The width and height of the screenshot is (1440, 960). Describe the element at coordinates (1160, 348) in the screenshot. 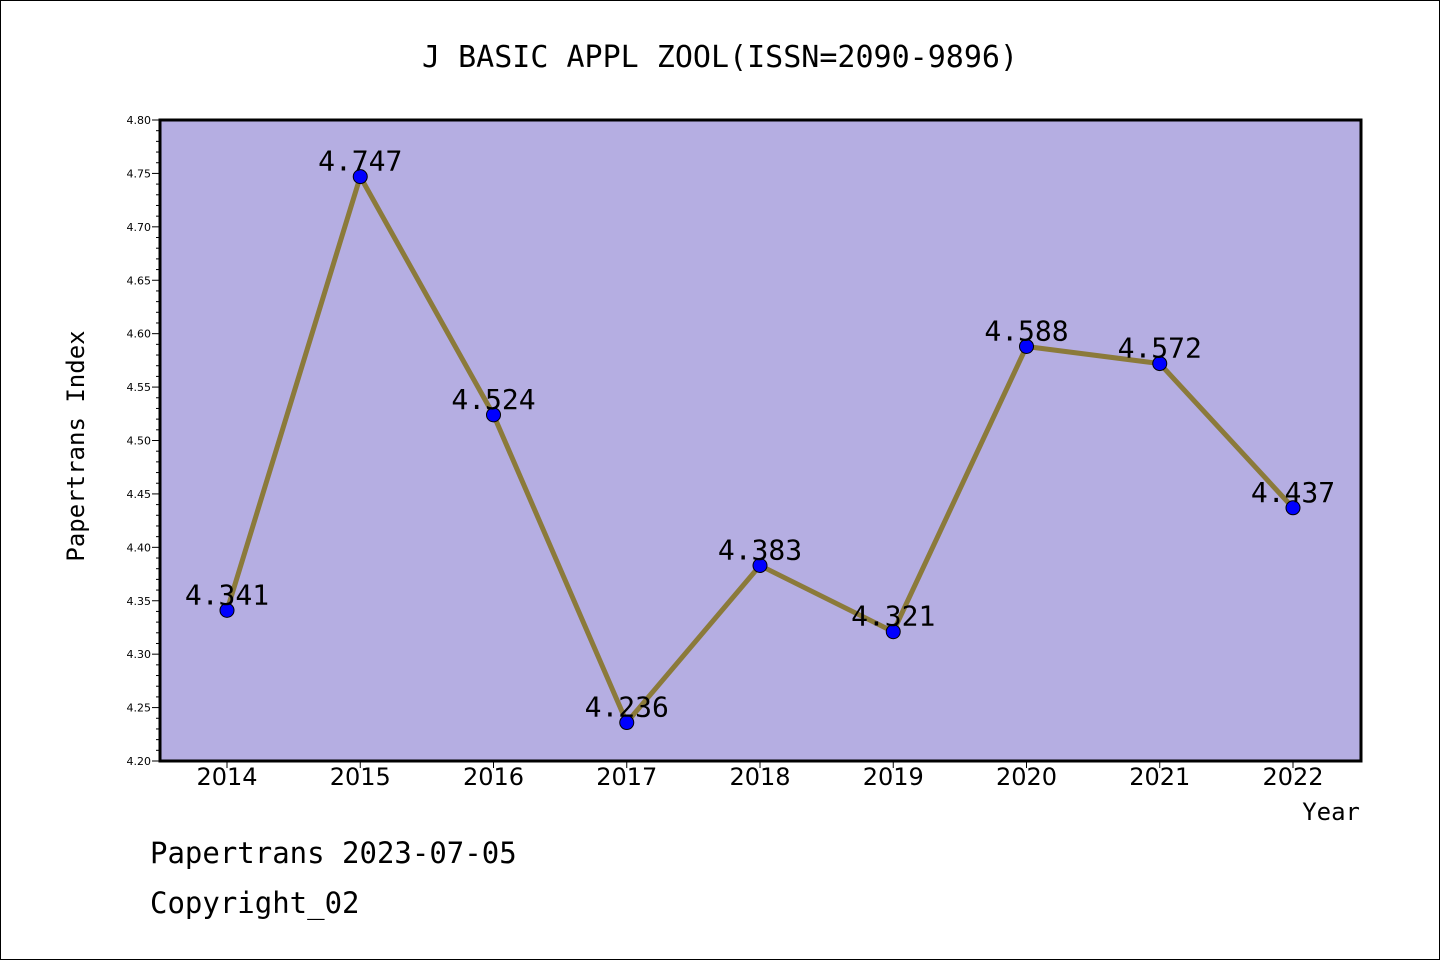

I see `data-label: 4.572` at that location.